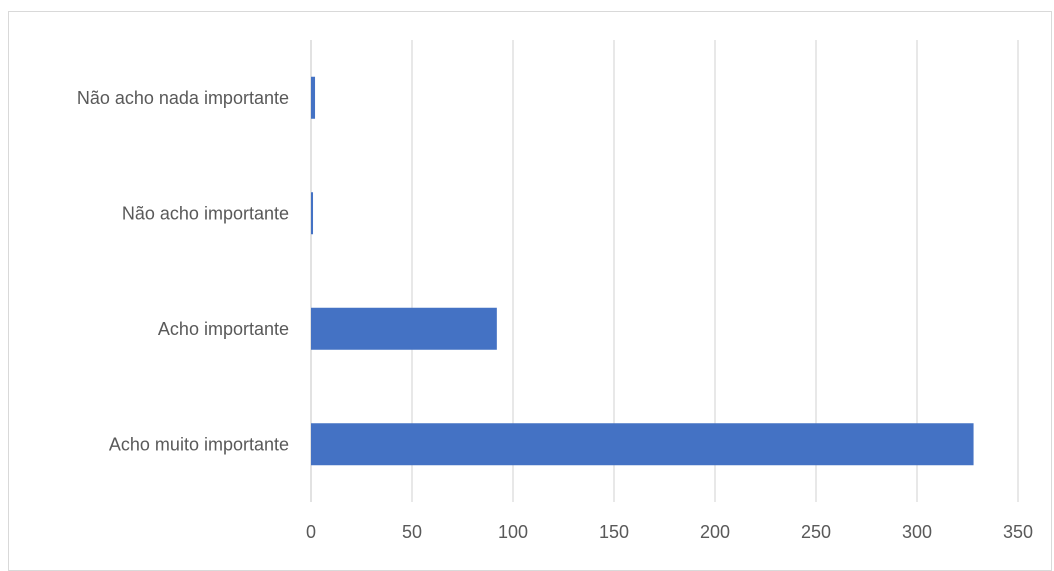 This screenshot has height=571, width=1054. I want to click on category-label: Não acho nada importante, so click(183, 98).